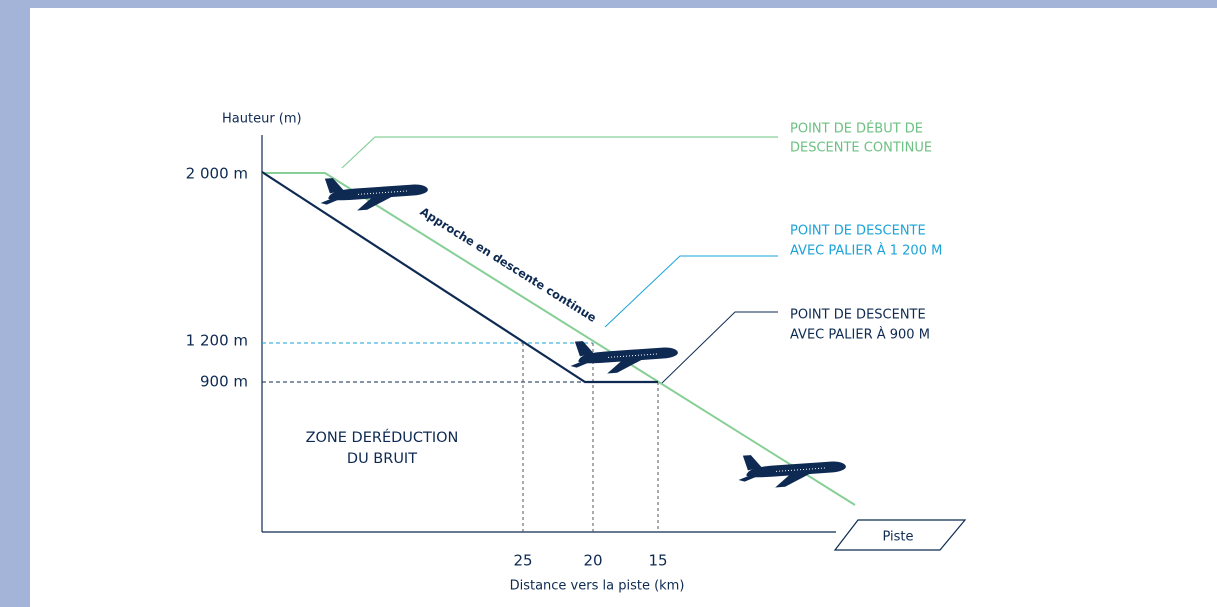 This screenshot has height=607, width=1217. Describe the element at coordinates (382, 459) in the screenshot. I see `zone-text: DU BRUIT` at that location.